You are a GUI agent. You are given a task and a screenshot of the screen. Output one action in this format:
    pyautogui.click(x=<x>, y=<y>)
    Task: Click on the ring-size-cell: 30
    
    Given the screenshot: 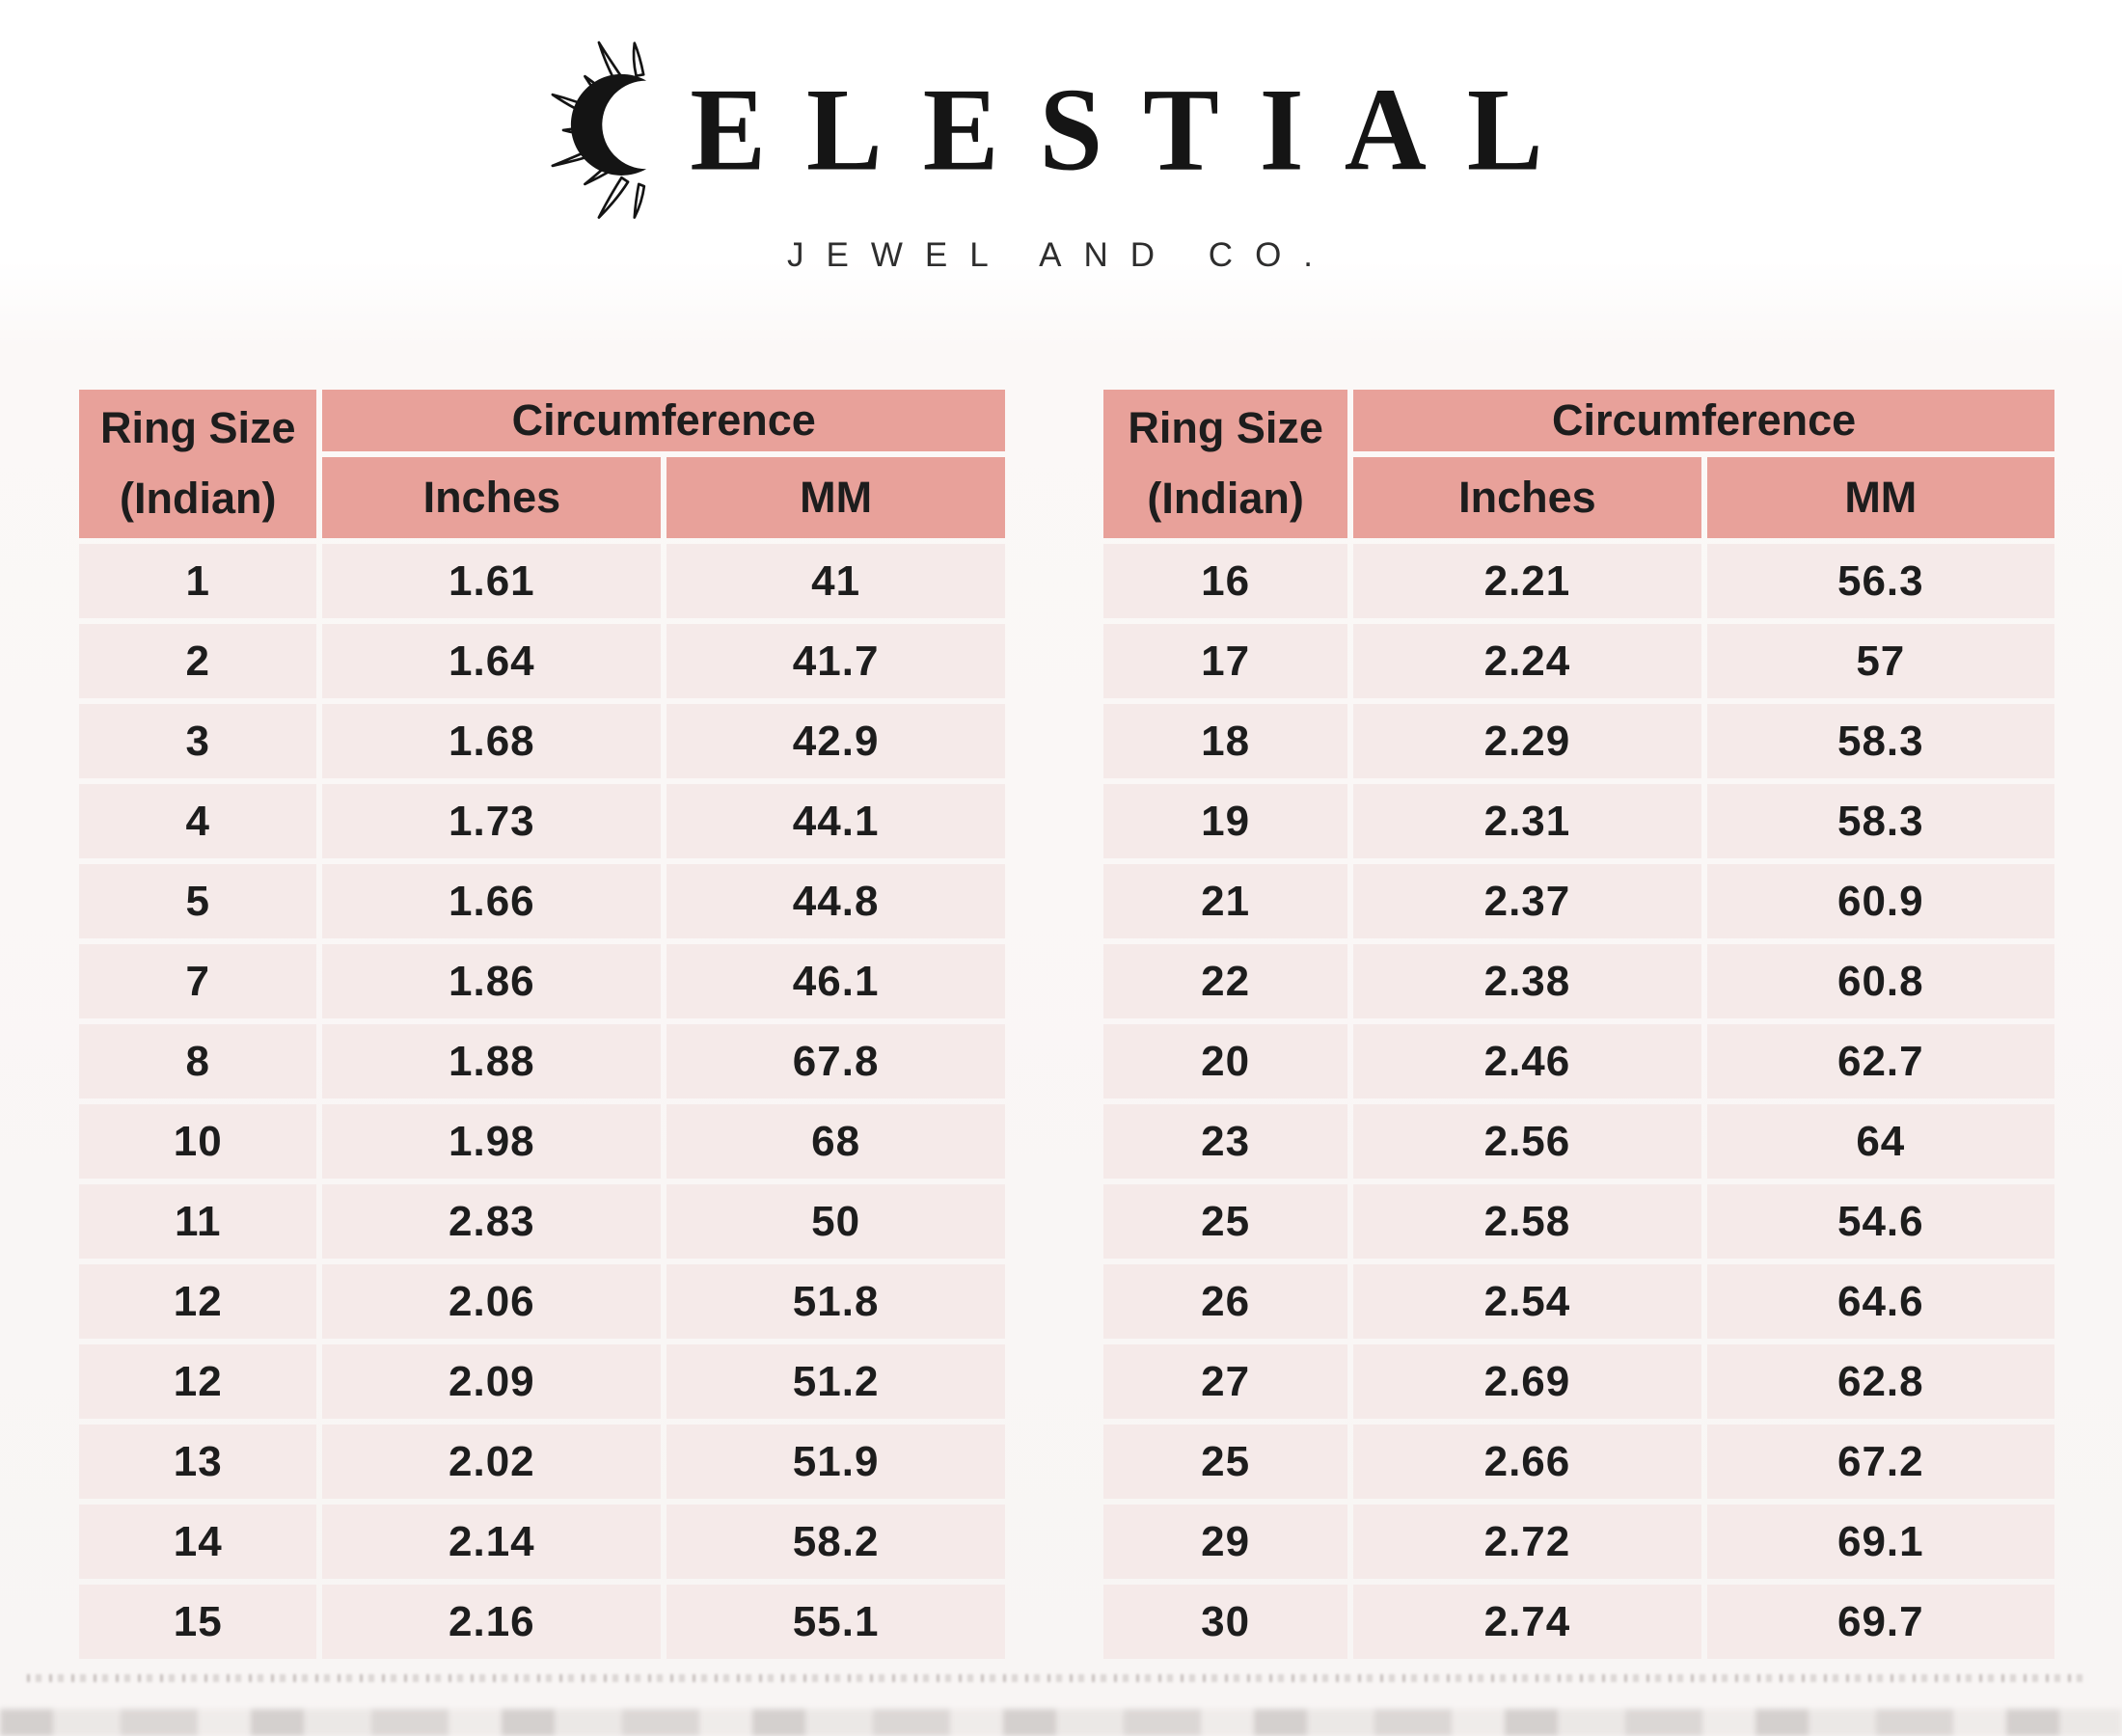 What is the action you would take?
    pyautogui.click(x=1226, y=1622)
    